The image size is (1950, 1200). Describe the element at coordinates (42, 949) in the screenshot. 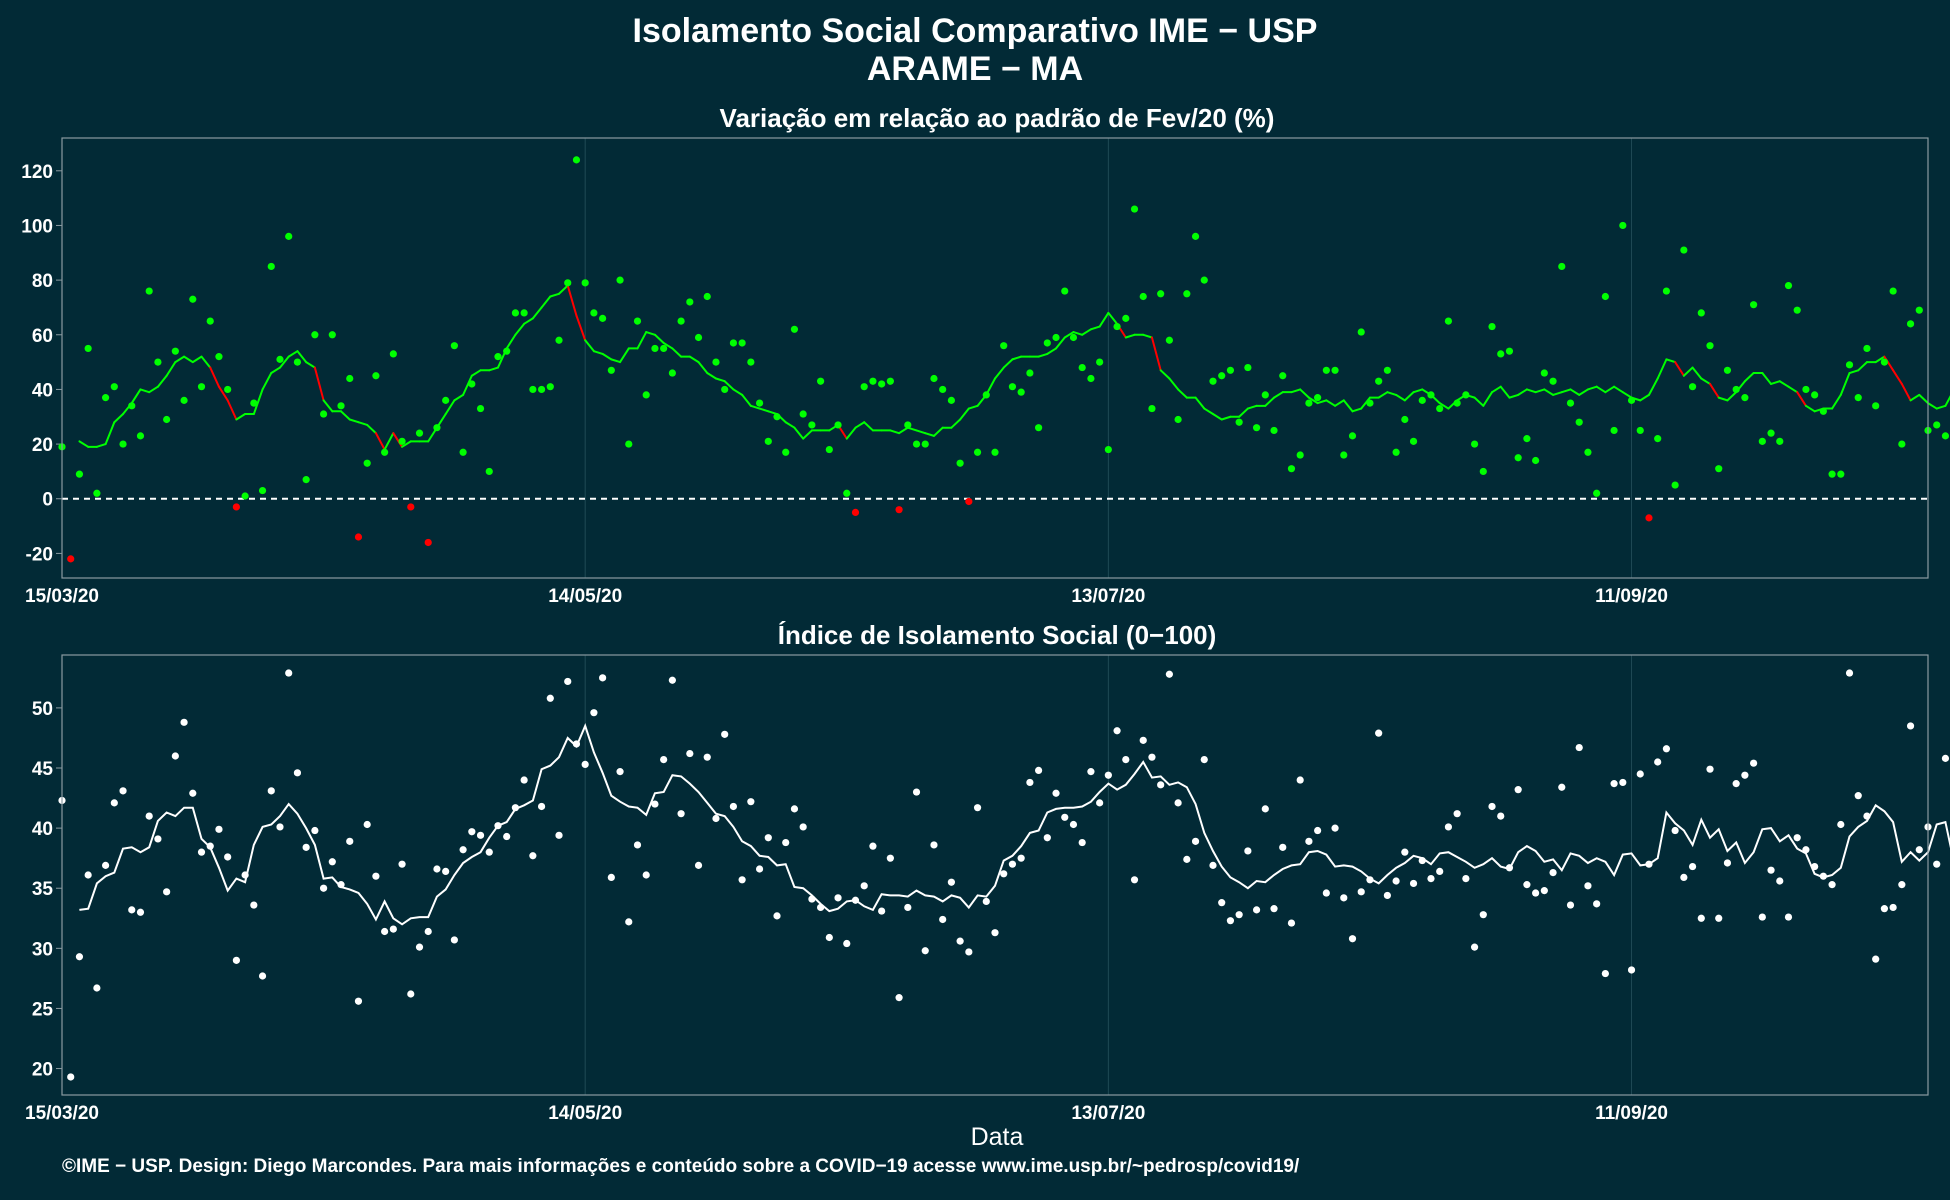

I see `index-y-tick-label: 30` at that location.